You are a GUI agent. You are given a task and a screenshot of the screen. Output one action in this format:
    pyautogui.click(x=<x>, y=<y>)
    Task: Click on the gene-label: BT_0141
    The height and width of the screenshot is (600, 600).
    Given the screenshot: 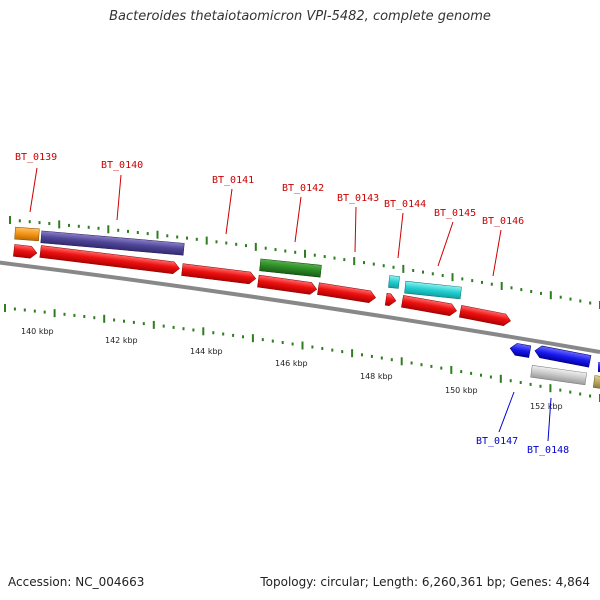 What is the action you would take?
    pyautogui.click(x=233, y=180)
    